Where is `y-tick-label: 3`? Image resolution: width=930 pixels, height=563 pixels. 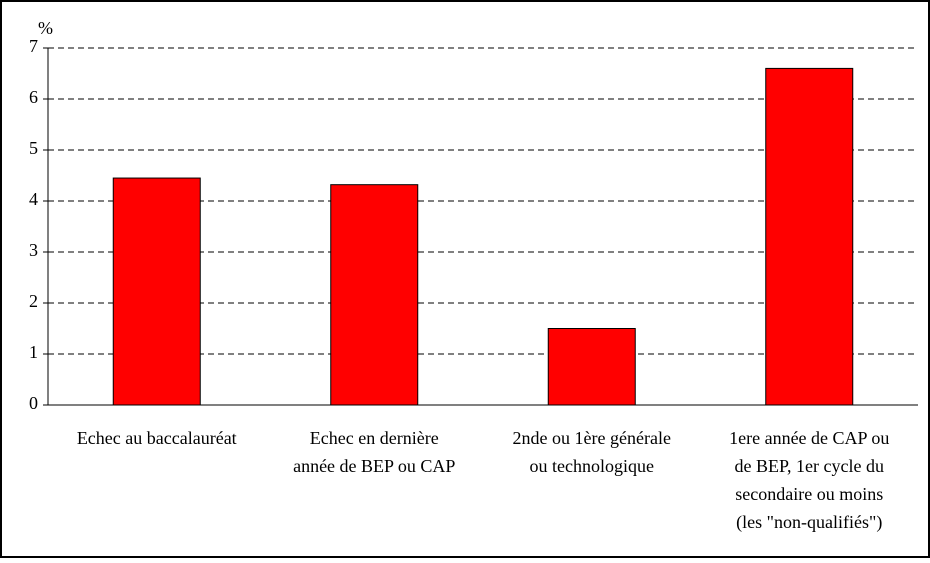
y-tick-label: 3 is located at coordinates (33, 250).